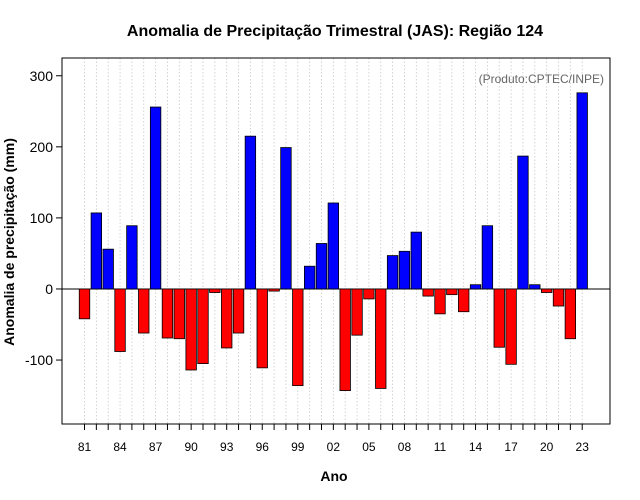  Describe the element at coordinates (345, 339) in the screenshot. I see `bar-2003` at that location.